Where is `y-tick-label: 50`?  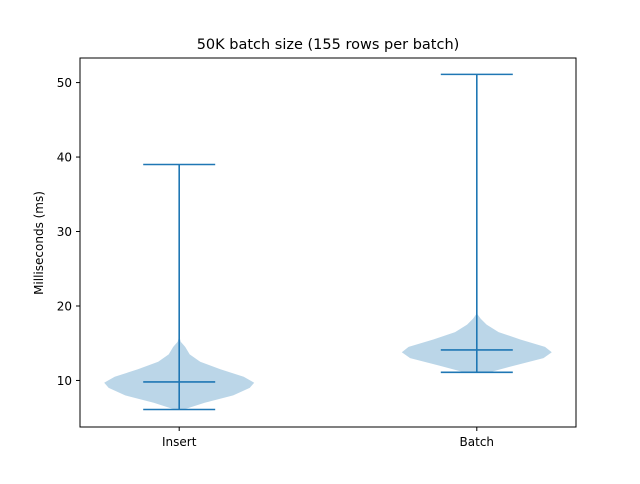 y-tick-label: 50 is located at coordinates (64, 83).